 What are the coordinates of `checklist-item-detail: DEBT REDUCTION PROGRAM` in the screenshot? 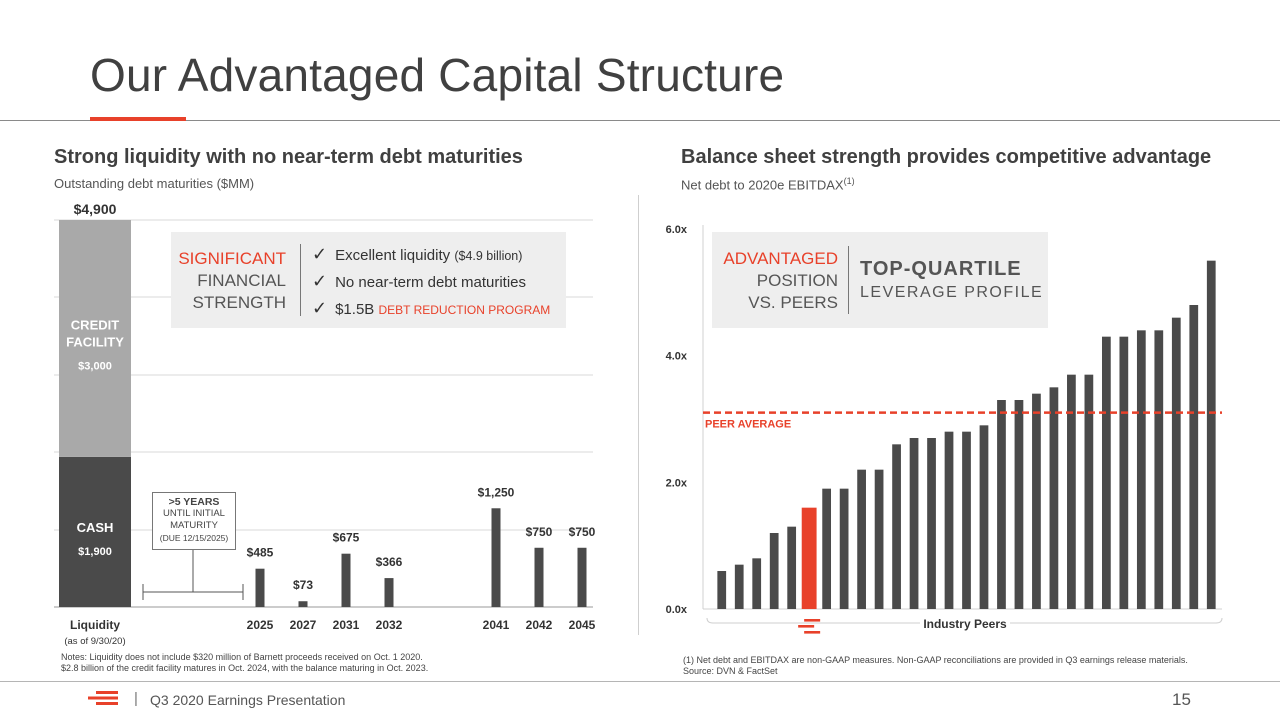 It's located at (464, 310).